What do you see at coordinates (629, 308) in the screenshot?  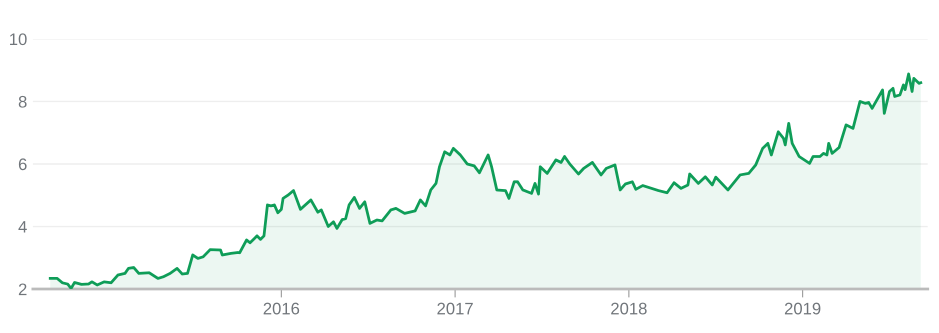 I see `x-tick-label: 2018` at bounding box center [629, 308].